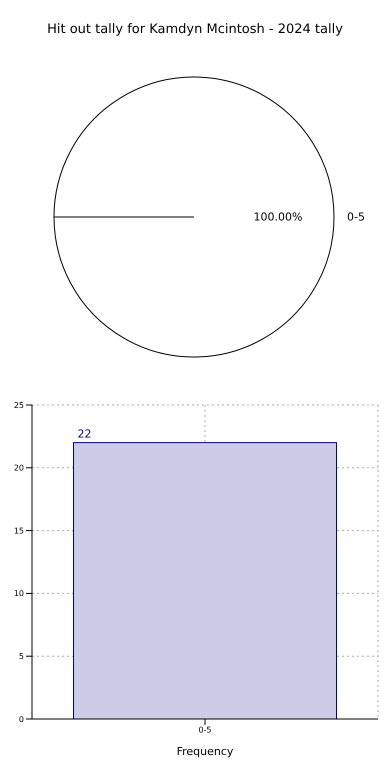 The image size is (390, 780). I want to click on y-tick-label: 5, so click(21, 657).